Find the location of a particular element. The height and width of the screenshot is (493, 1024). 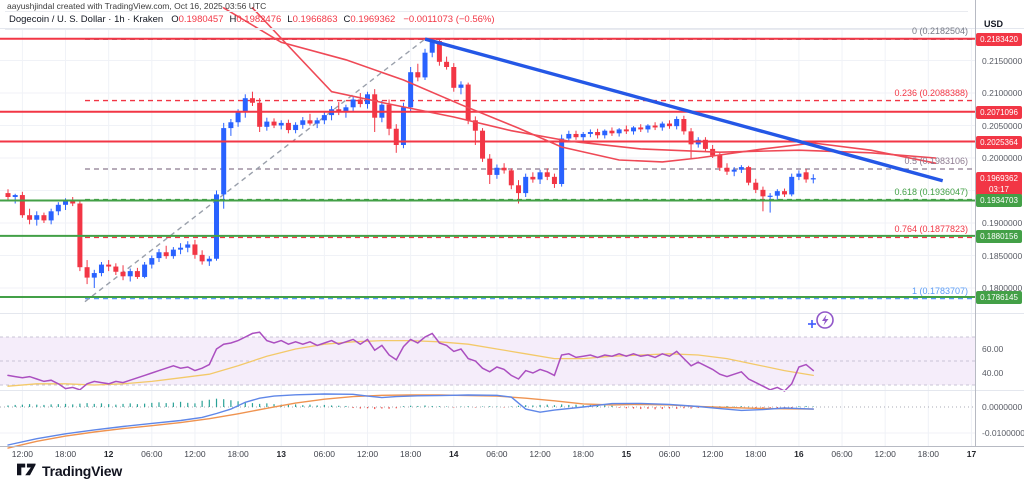

price-axis-badge: 0.1934703 is located at coordinates (999, 201).